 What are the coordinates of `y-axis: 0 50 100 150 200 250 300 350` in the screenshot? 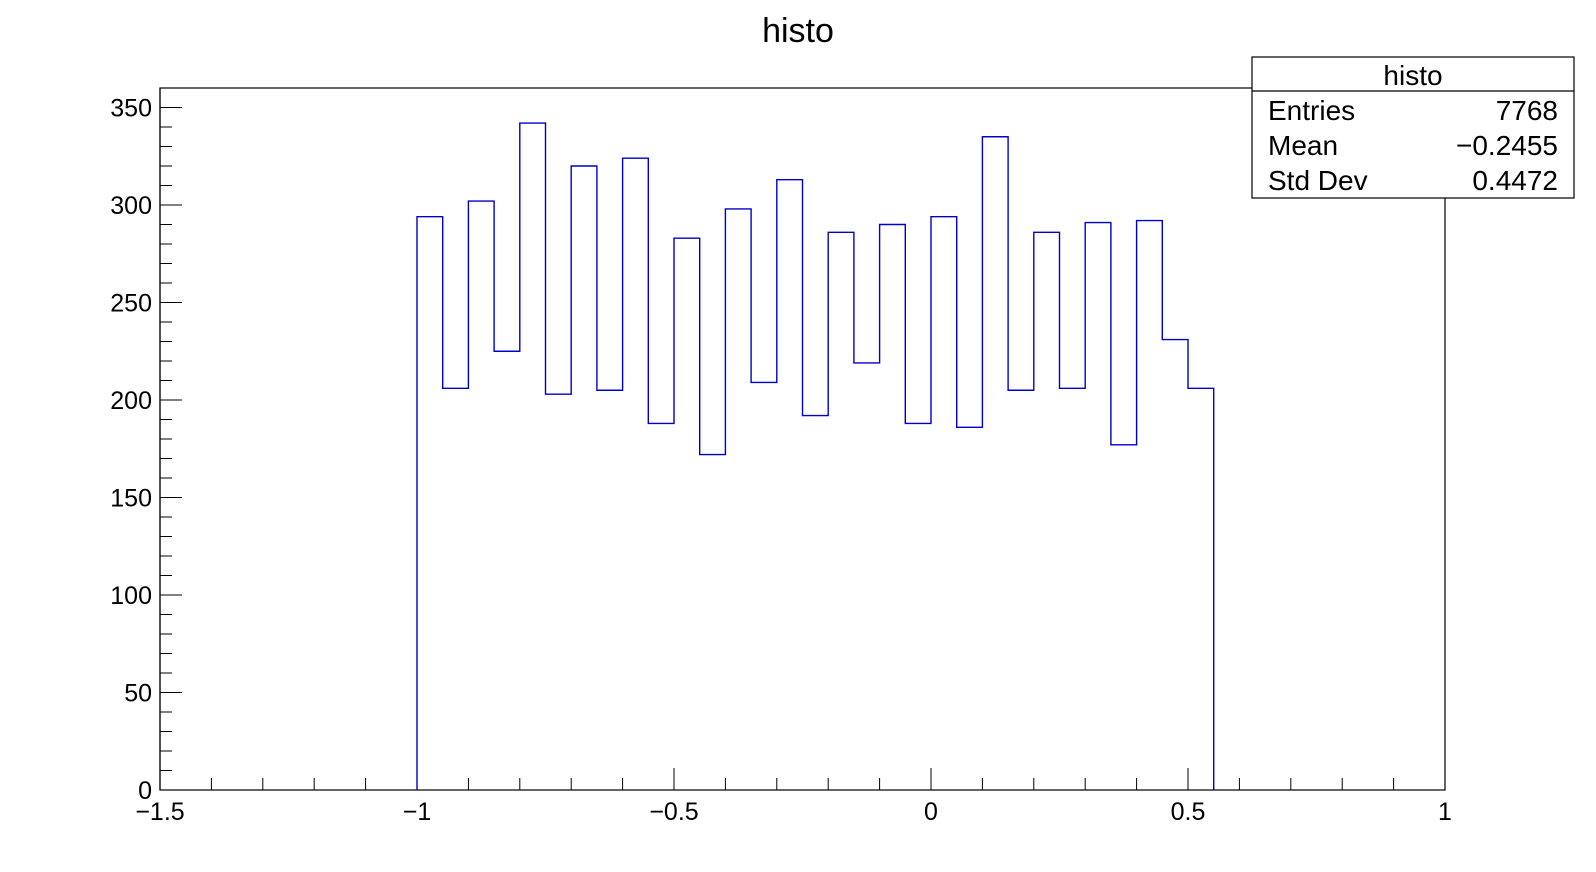 It's located at (146, 446).